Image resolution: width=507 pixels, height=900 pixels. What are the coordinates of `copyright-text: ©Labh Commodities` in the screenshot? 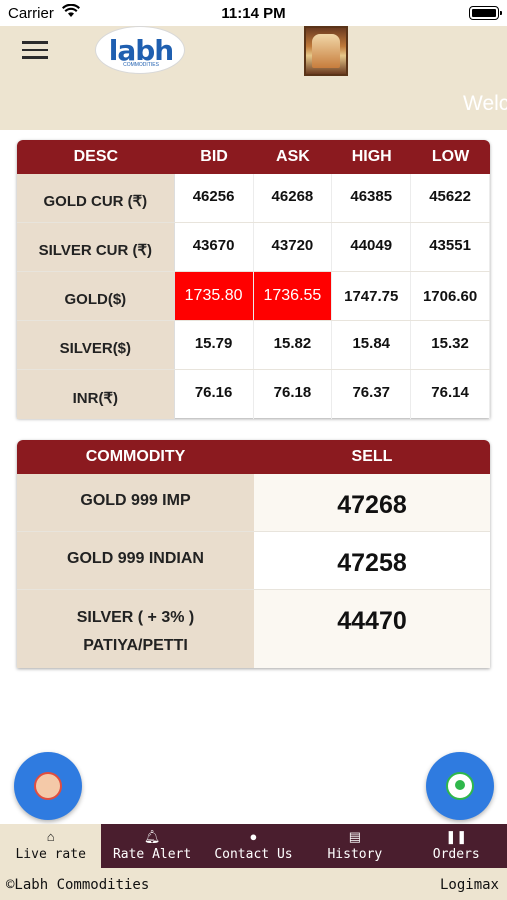 It's located at (78, 885).